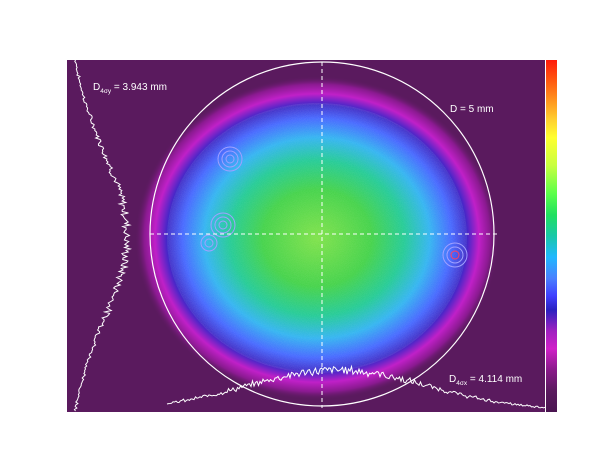  I want to click on color-scale-bar, so click(551, 236).